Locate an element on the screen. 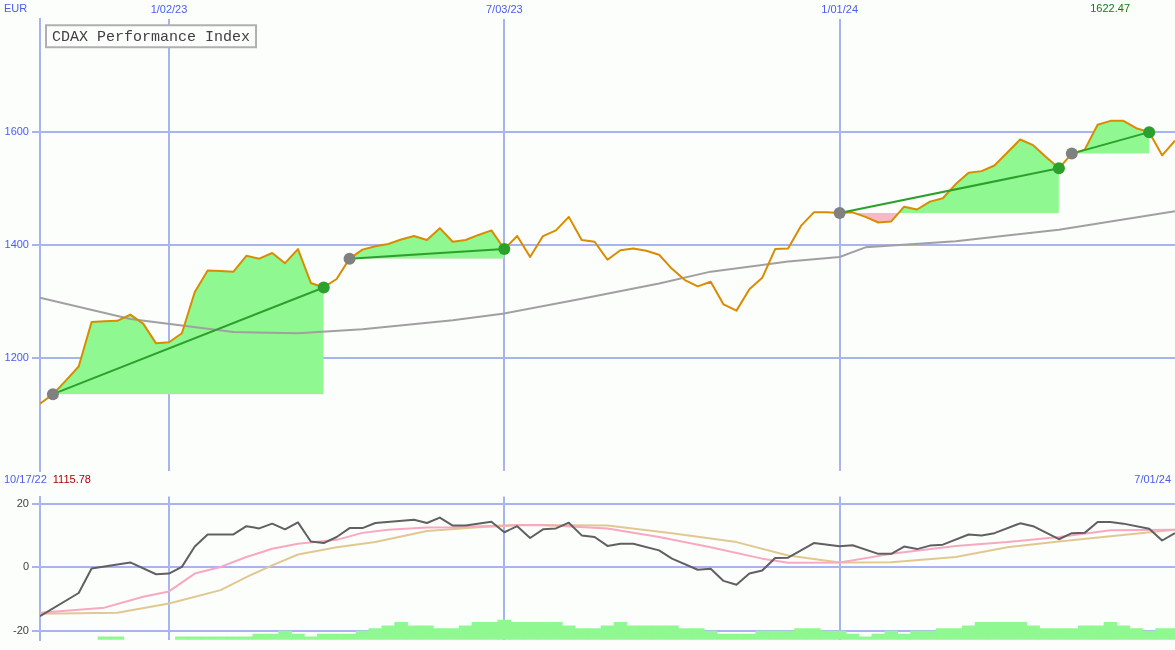  y-tick-label: 1200 is located at coordinates (16, 357).